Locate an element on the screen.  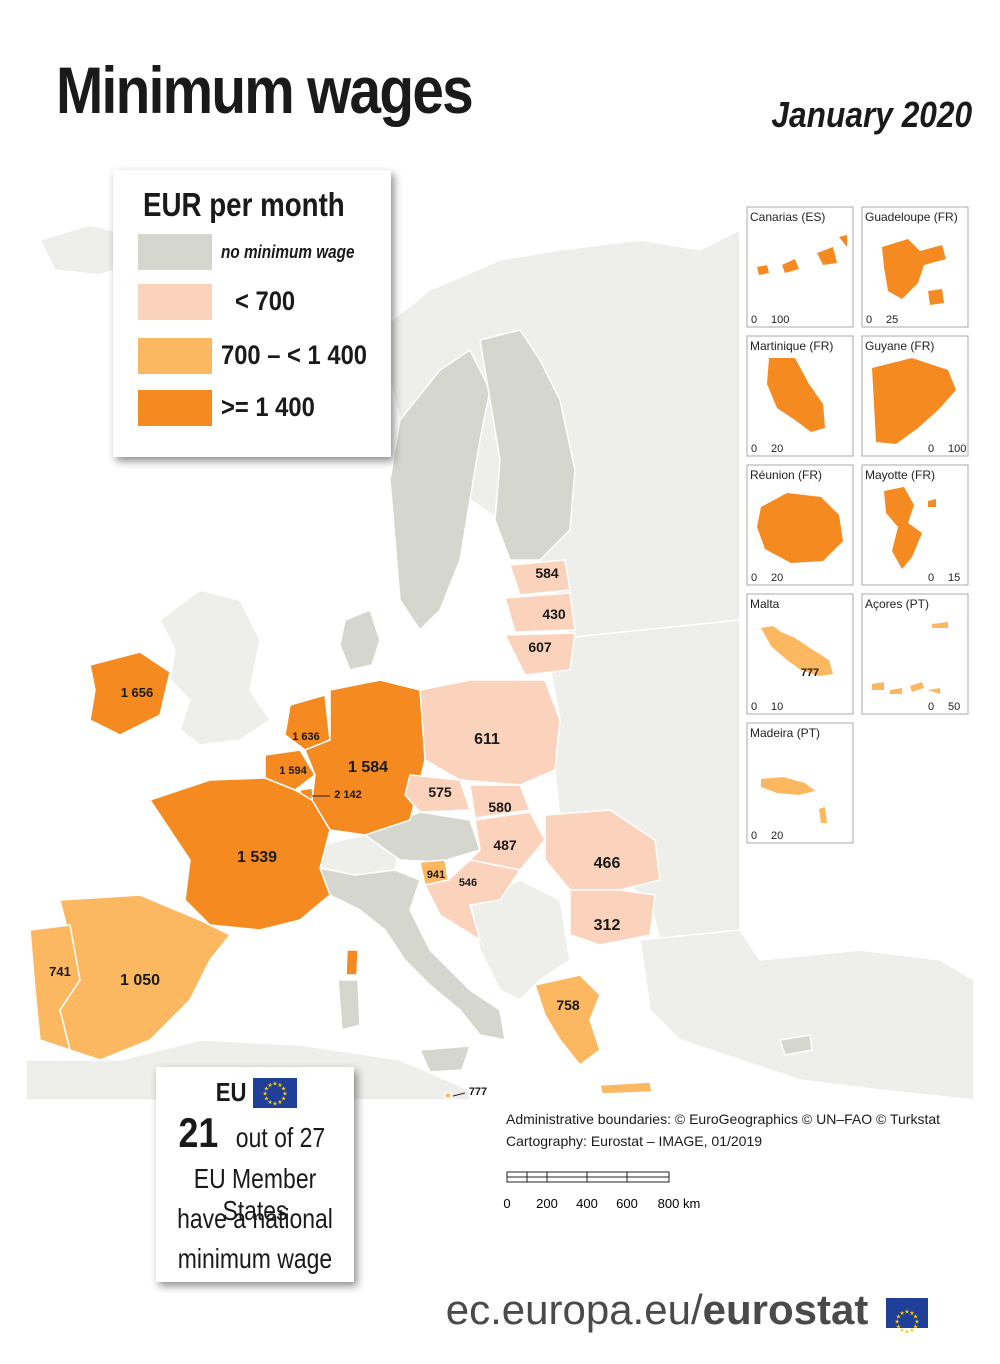
inset-title: Madeira (PT) is located at coordinates (785, 733).